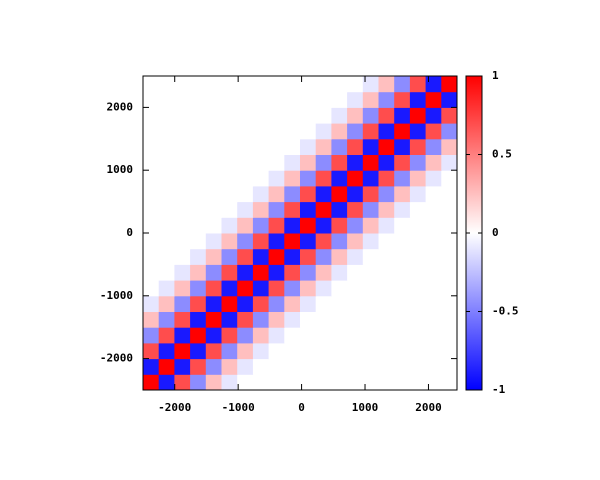 This screenshot has height=480, width=600. I want to click on colorbar-tick-label: 1, so click(495, 75).